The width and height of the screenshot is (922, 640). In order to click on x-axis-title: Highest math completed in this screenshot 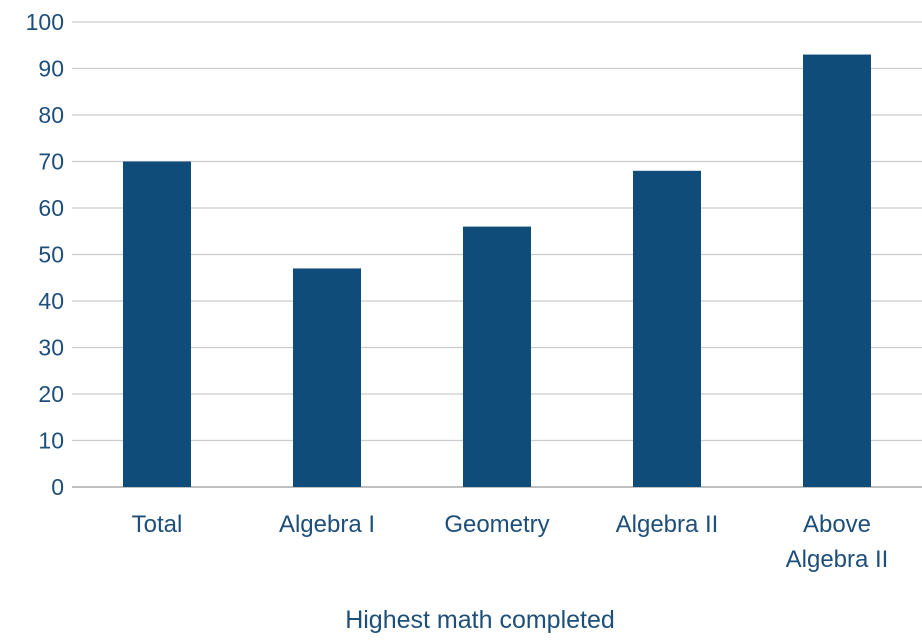, I will do `click(480, 620)`.